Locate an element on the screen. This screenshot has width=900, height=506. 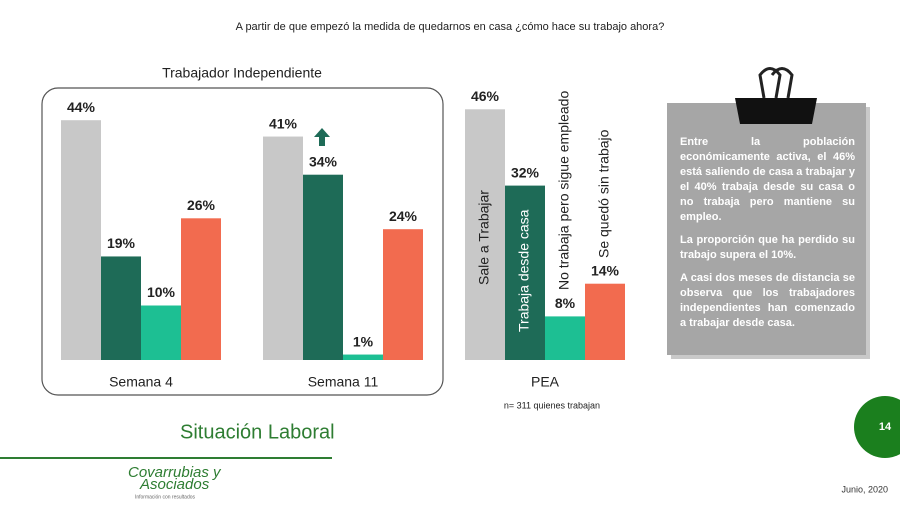
note-box is located at coordinates (766, 229).